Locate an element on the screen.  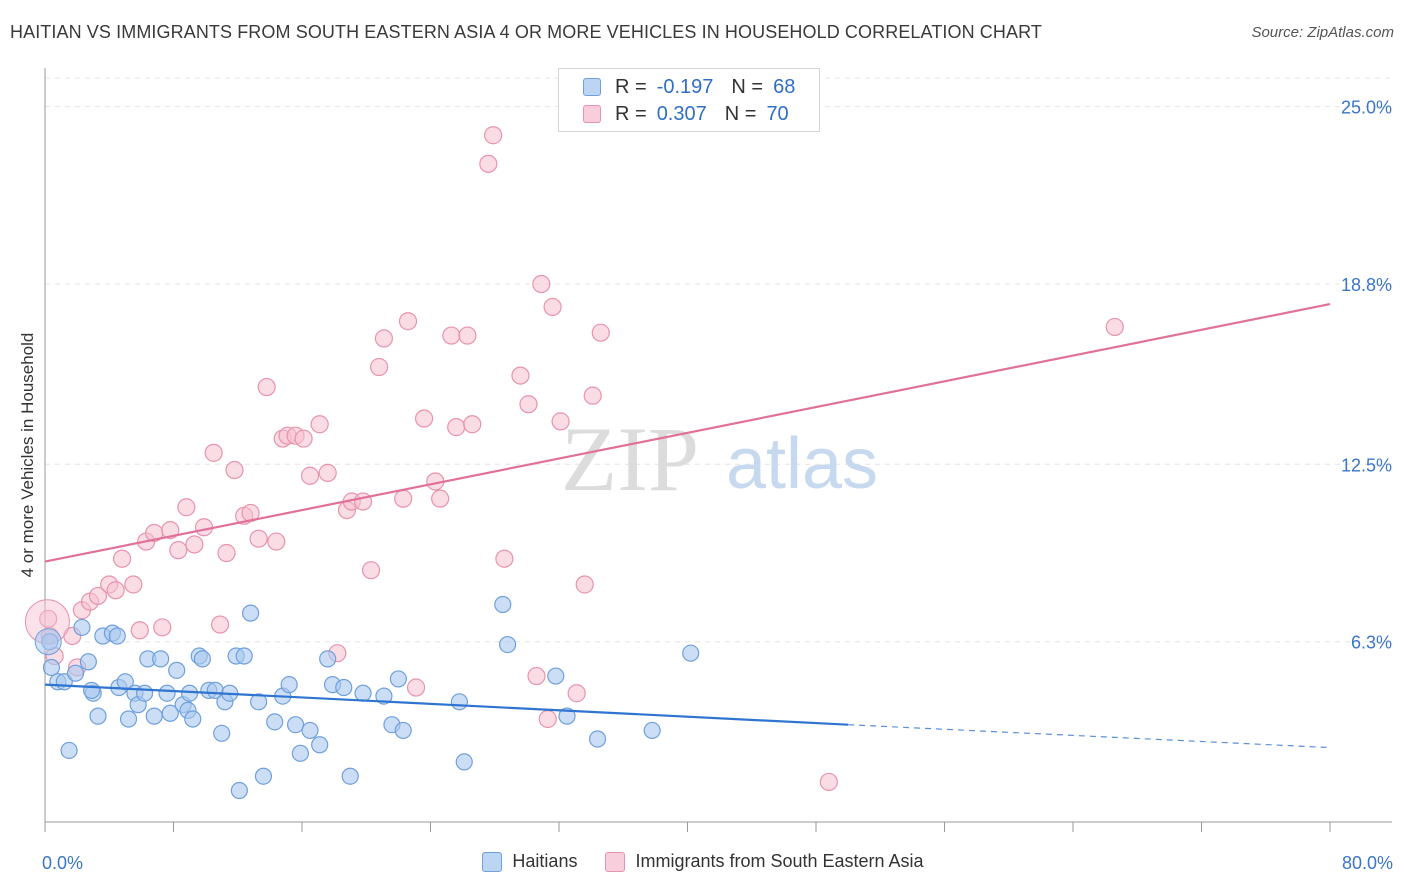
correlation-legend: R = -0.197 N = 68 R = 0.307 N = 70 is located at coordinates (689, 100).